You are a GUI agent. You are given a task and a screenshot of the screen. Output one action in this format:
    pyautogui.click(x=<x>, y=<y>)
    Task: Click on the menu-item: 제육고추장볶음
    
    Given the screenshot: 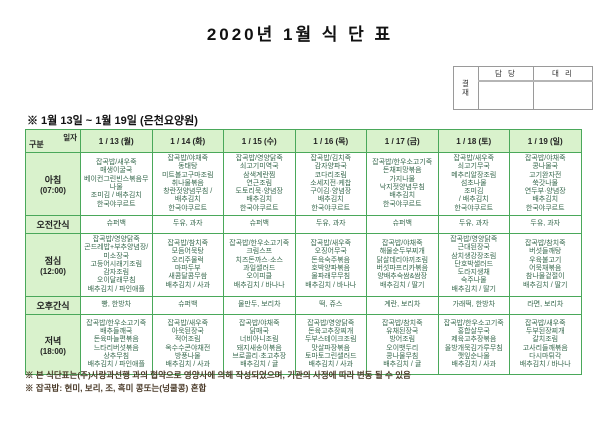 What is the action you would take?
    pyautogui.click(x=474, y=340)
    